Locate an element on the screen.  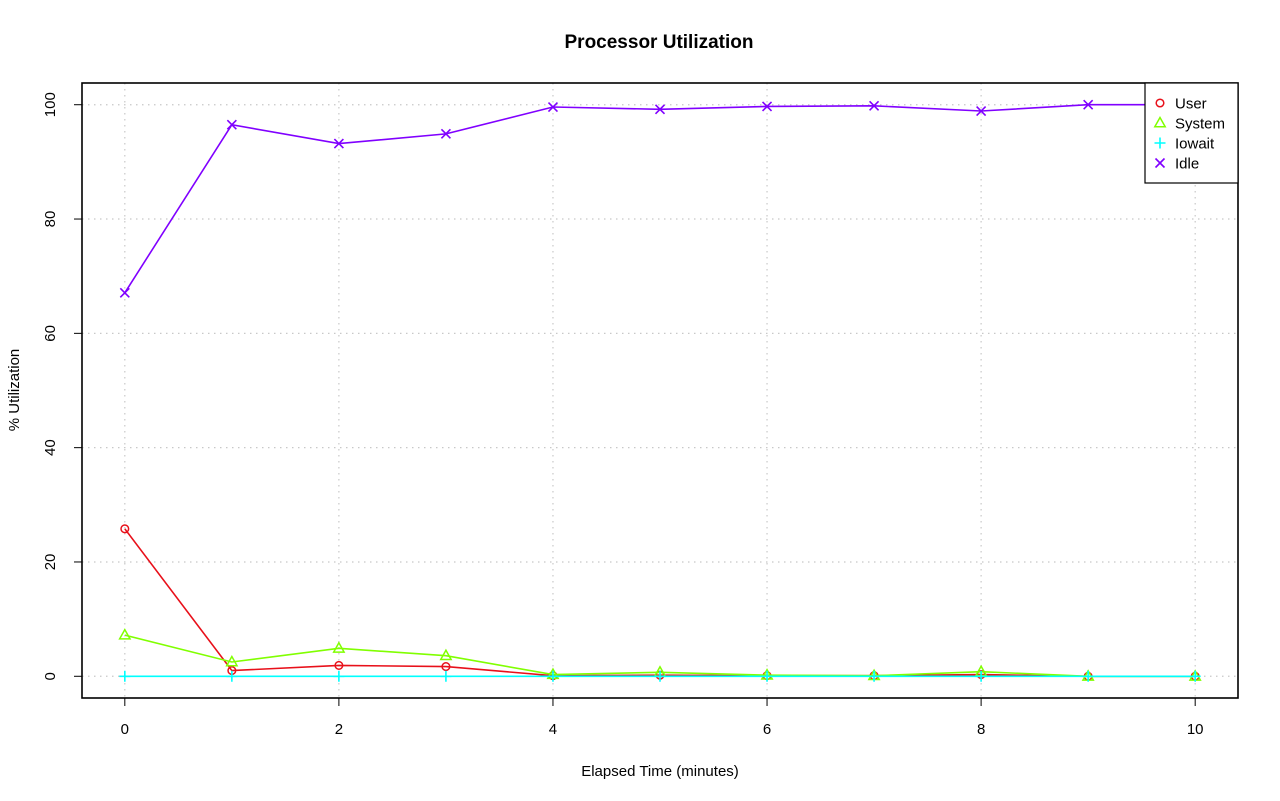
y-tick-label: 80 is located at coordinates (50, 219).